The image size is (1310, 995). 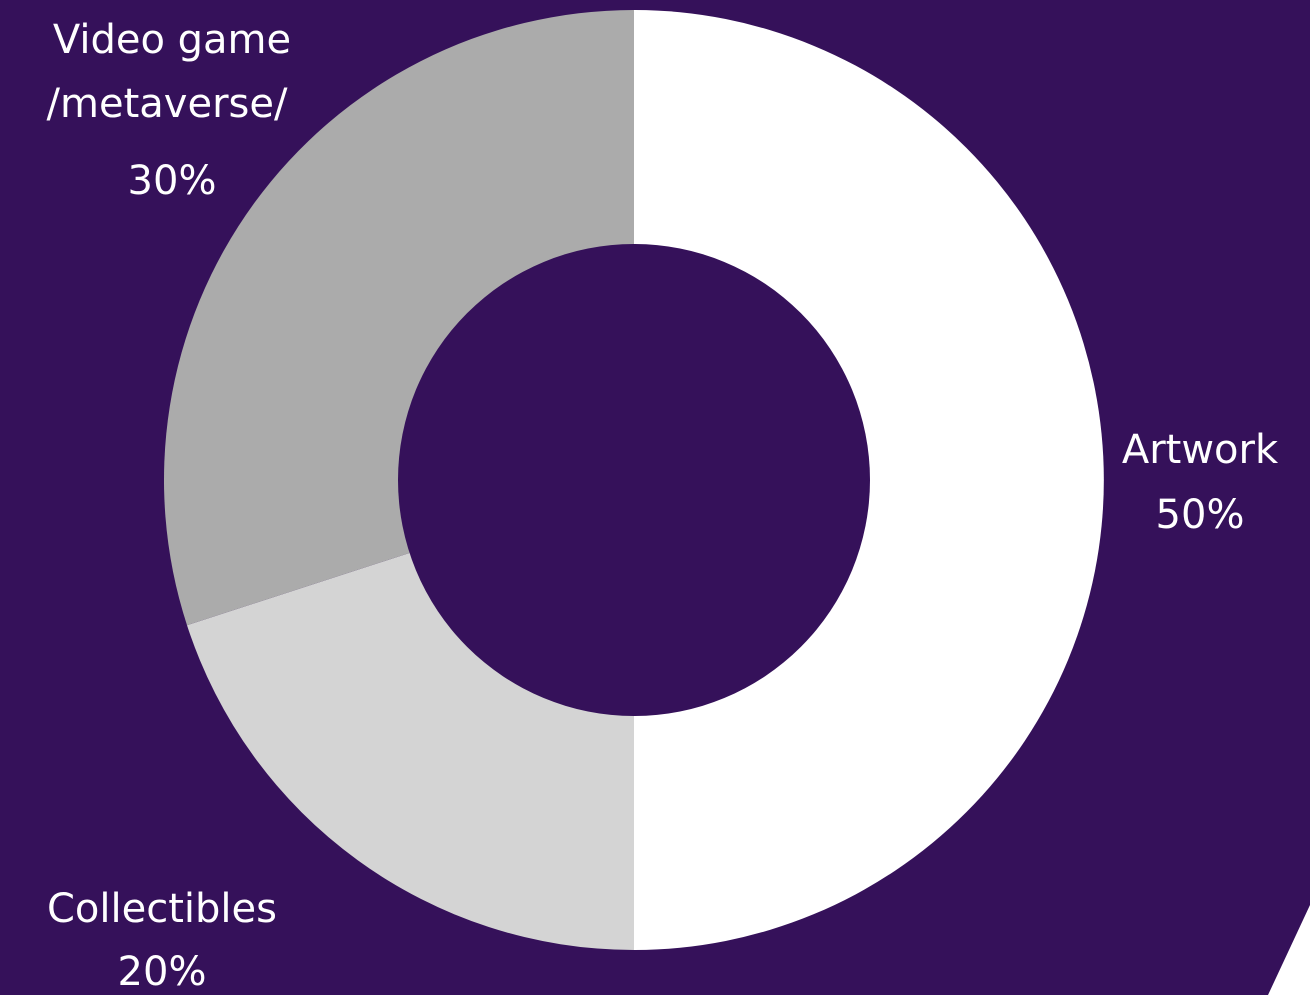 What do you see at coordinates (172, 181) in the screenshot?
I see `video-game-value-label: 30%` at bounding box center [172, 181].